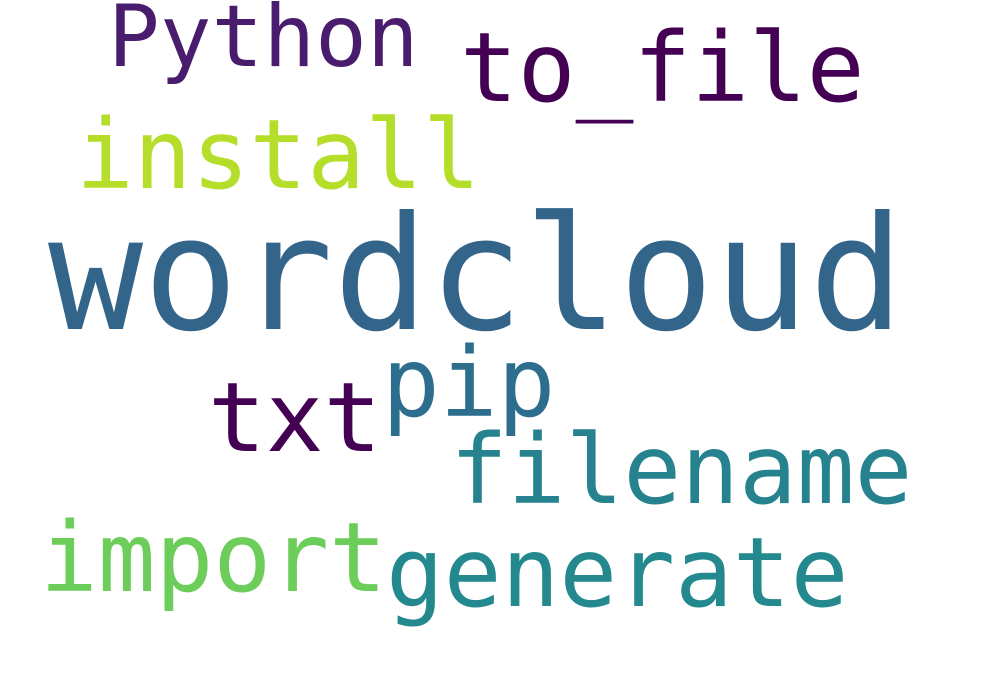 Image resolution: width=1000 pixels, height=700 pixels. What do you see at coordinates (662, 68) in the screenshot?
I see `word-to-file: to_file` at bounding box center [662, 68].